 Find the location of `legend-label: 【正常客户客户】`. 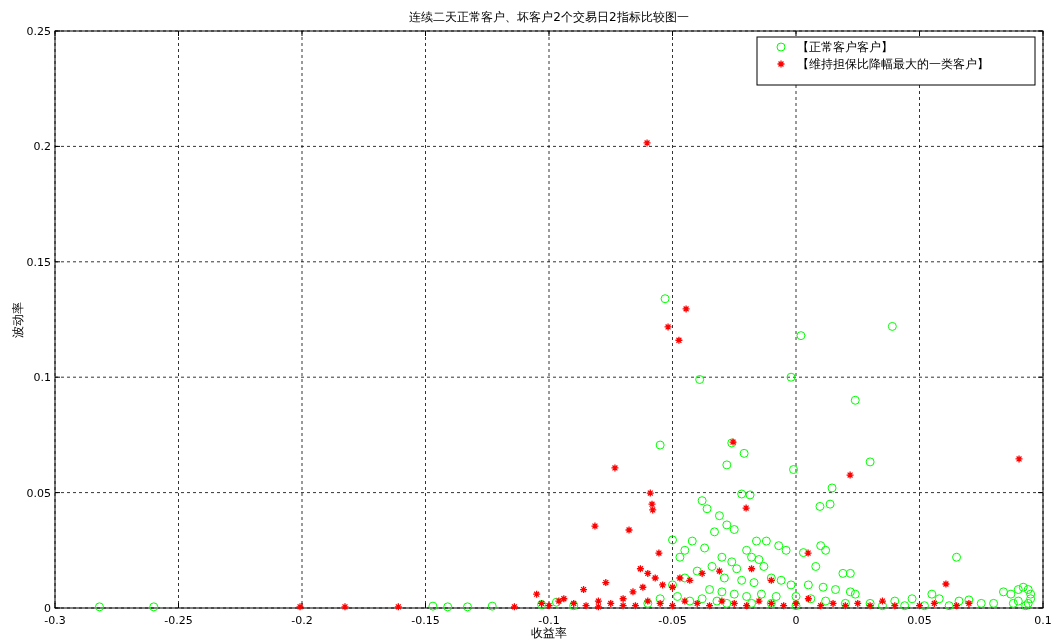

legend-label: 【正常客户客户】 is located at coordinates (845, 47).